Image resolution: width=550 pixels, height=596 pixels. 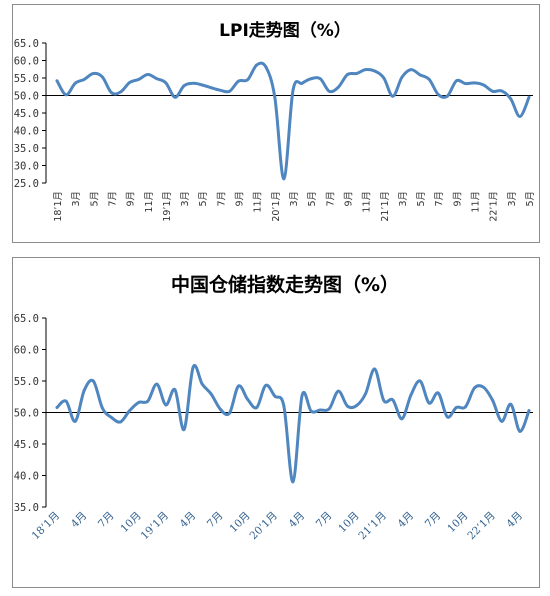 I want to click on lpi-chart-title: LPI走势图（%）, so click(x=285, y=30).